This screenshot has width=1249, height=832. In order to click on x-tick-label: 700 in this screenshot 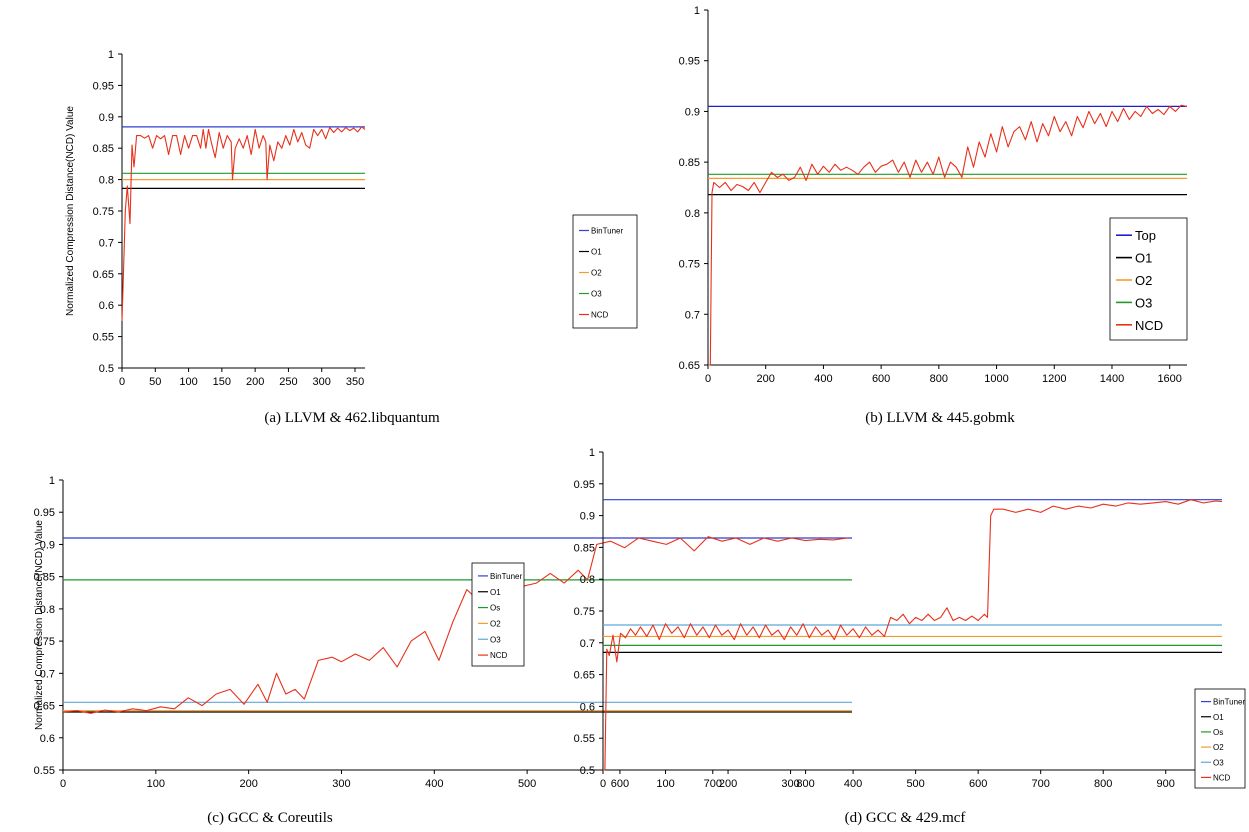, I will do `click(713, 784)`.